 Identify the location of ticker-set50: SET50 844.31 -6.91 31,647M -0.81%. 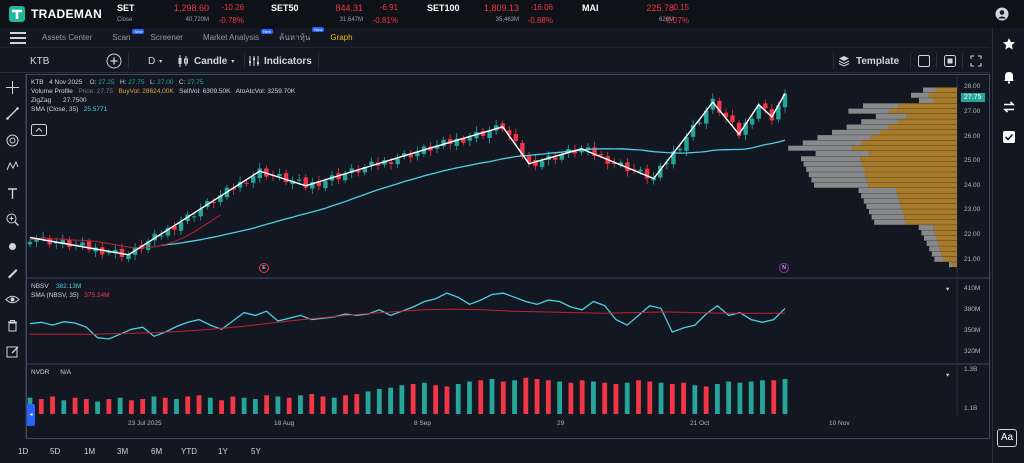
(341, 14).